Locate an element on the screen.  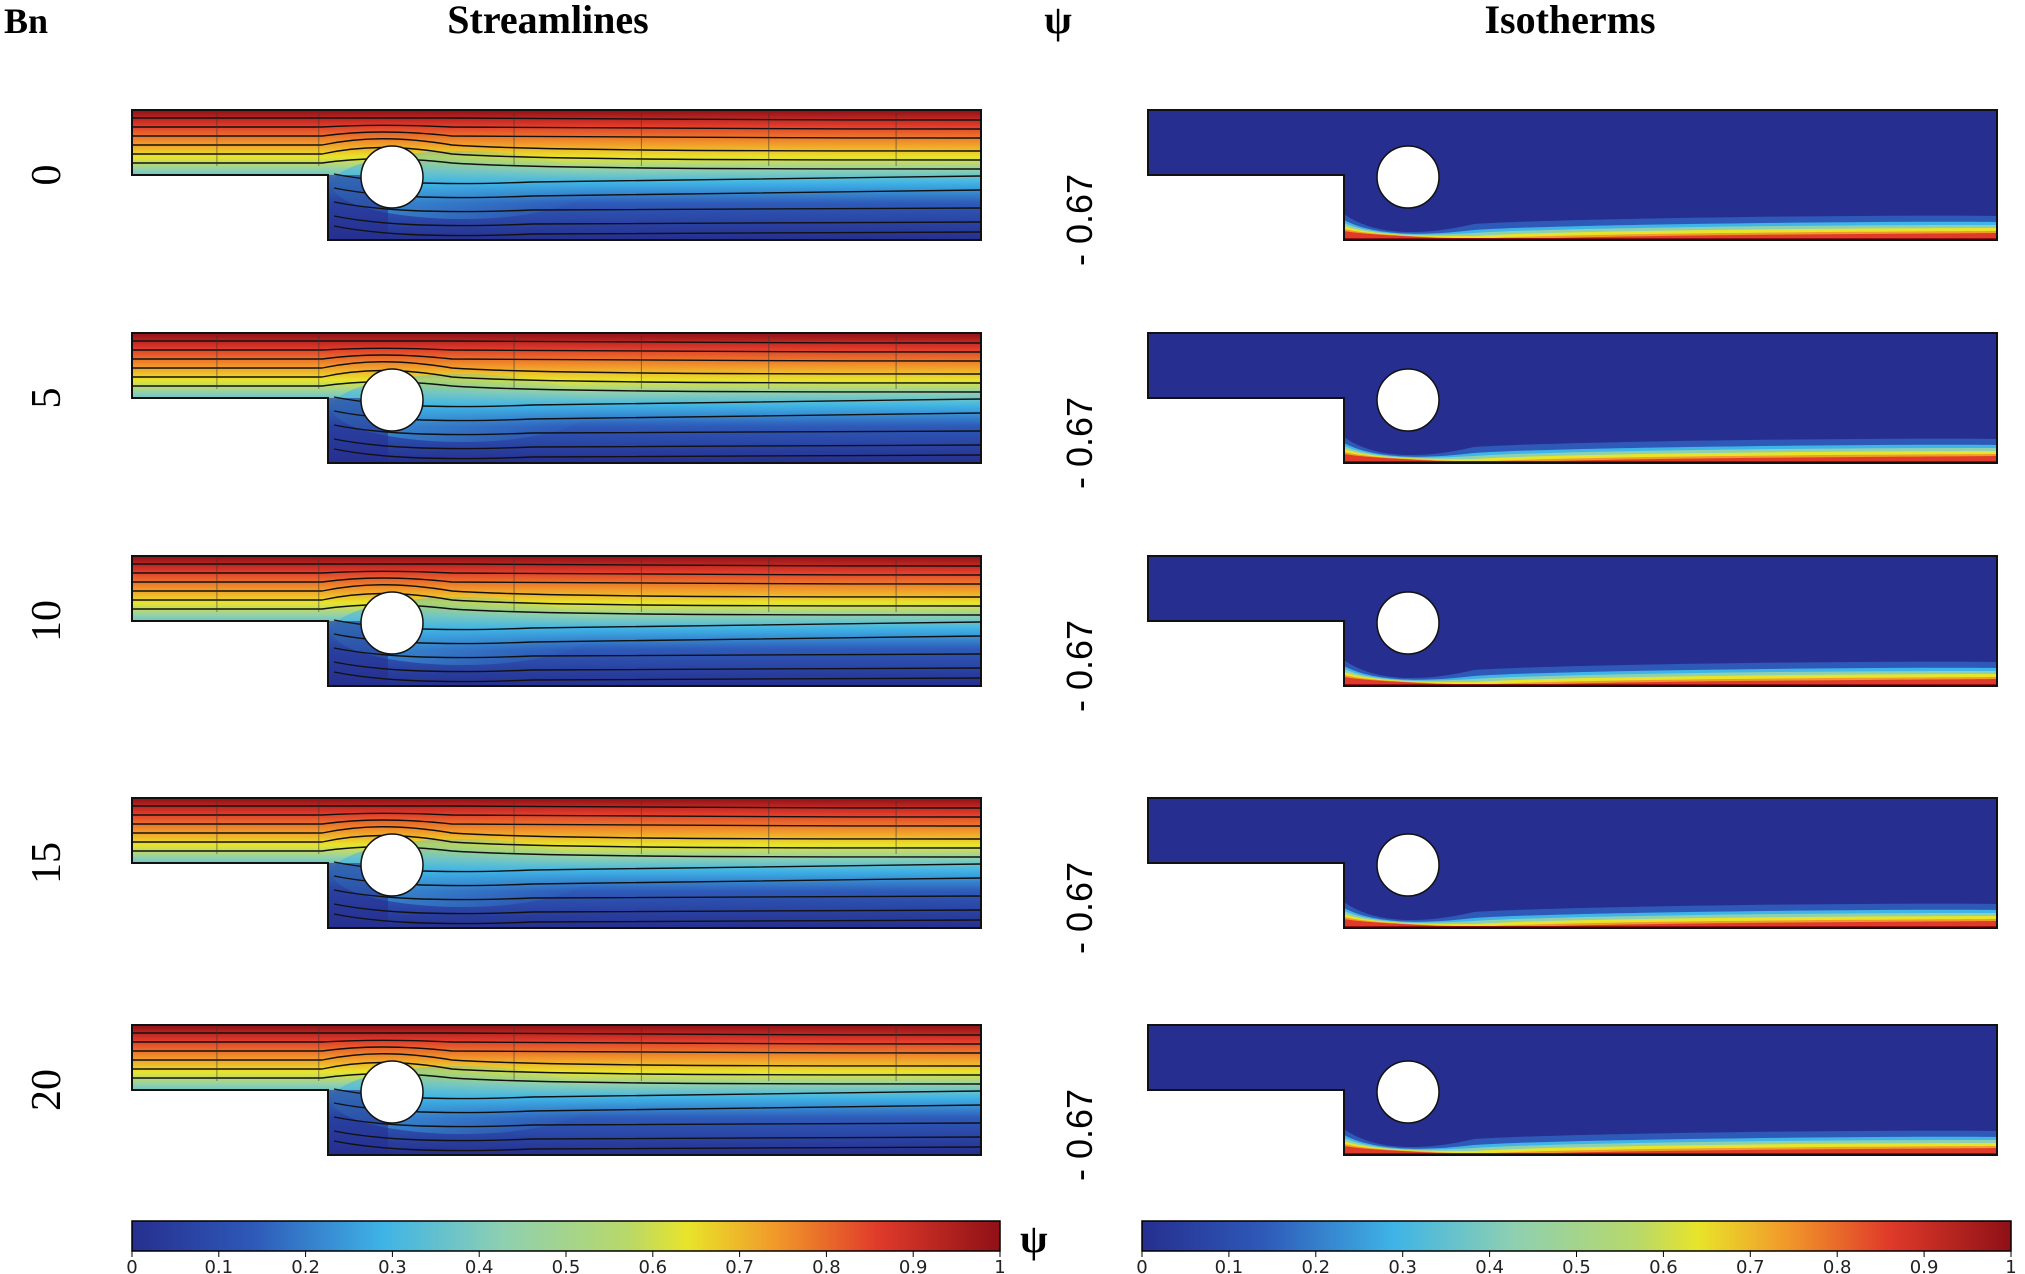
row-bn-0: 0 - 0.67 is located at coordinates (1011, 187).